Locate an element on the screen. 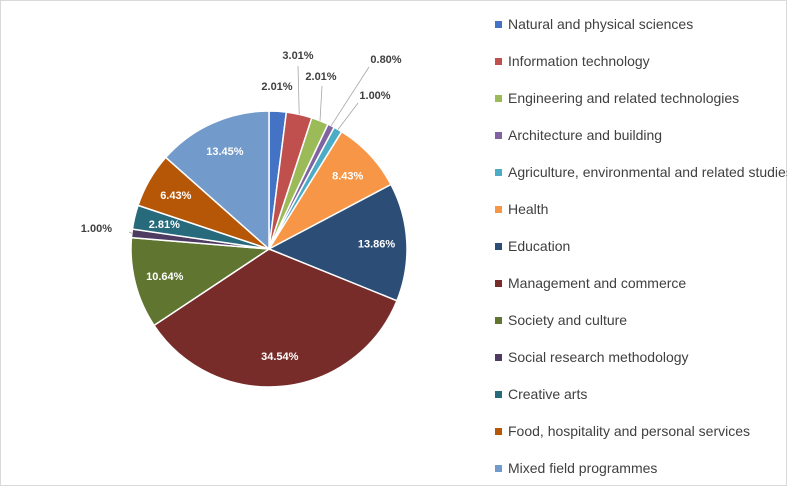 The height and width of the screenshot is (494, 787). data-label: 6.43% is located at coordinates (175, 196).